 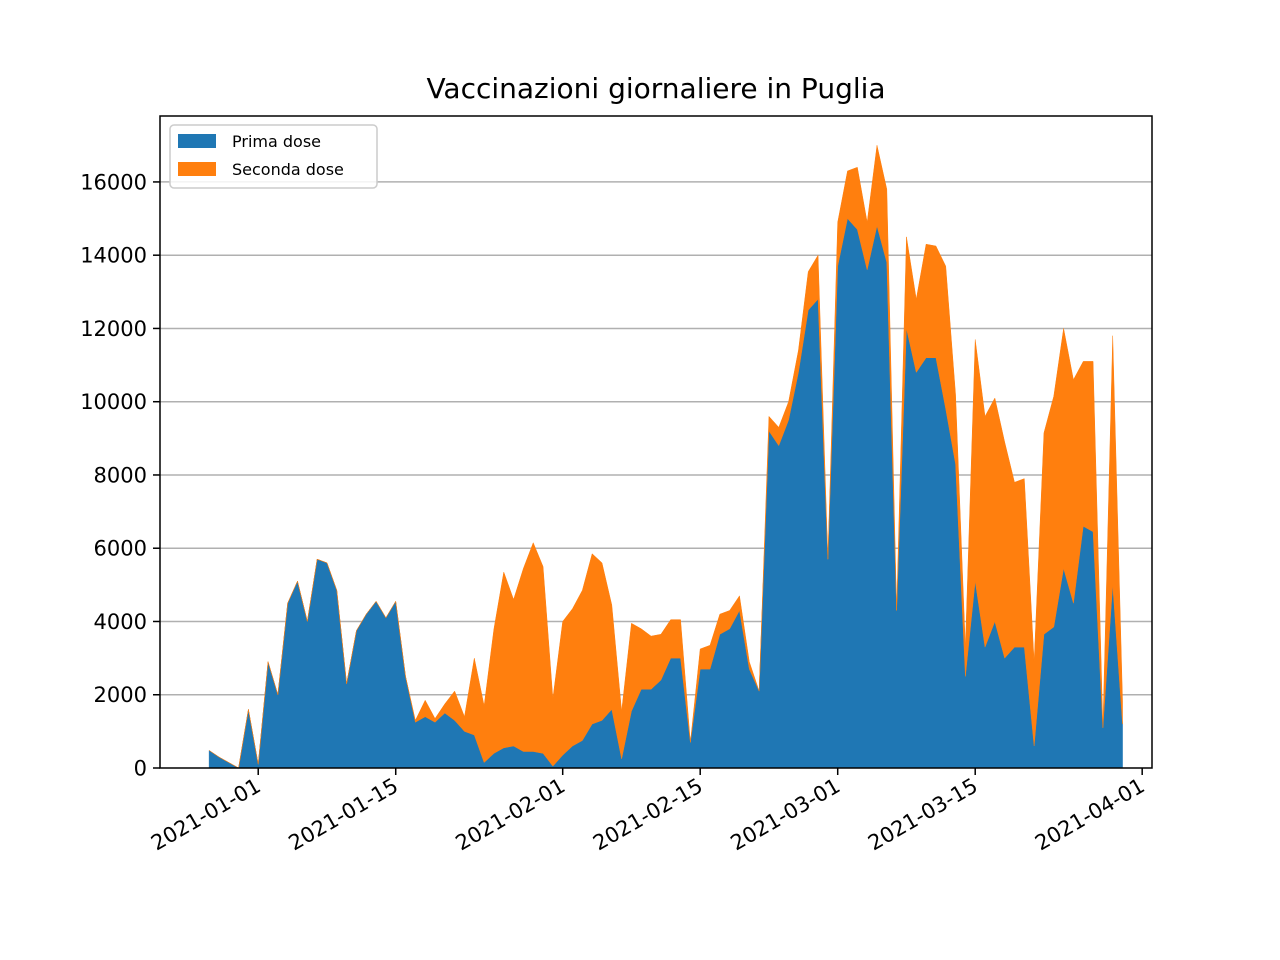 I want to click on legend-label: Prima dose, so click(x=276, y=141).